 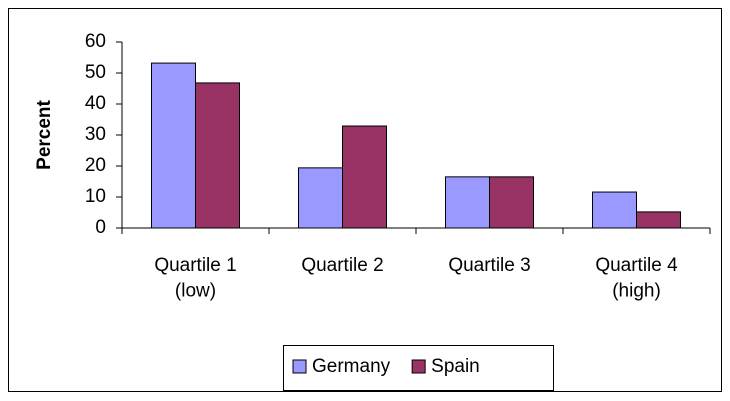 What do you see at coordinates (95, 72) in the screenshot?
I see `y-tick-label: 50` at bounding box center [95, 72].